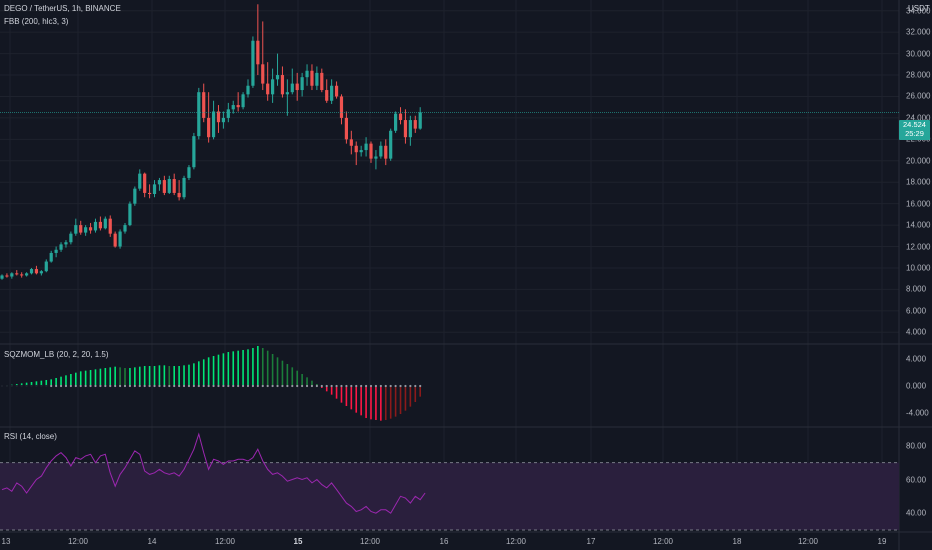  I want to click on symbol-title: DEGO / TetherUS, 1h, BINANCE, so click(62, 8).